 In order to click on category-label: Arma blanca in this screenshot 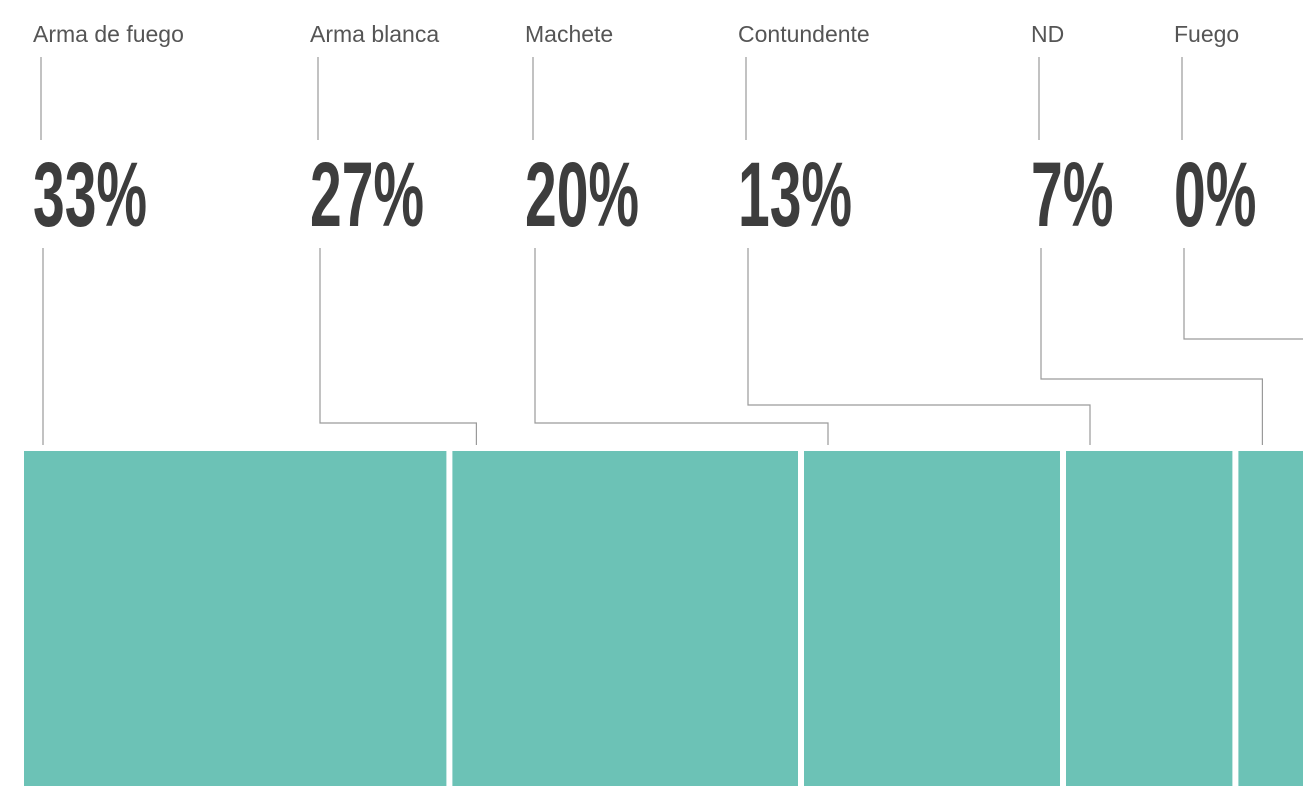, I will do `click(374, 34)`.